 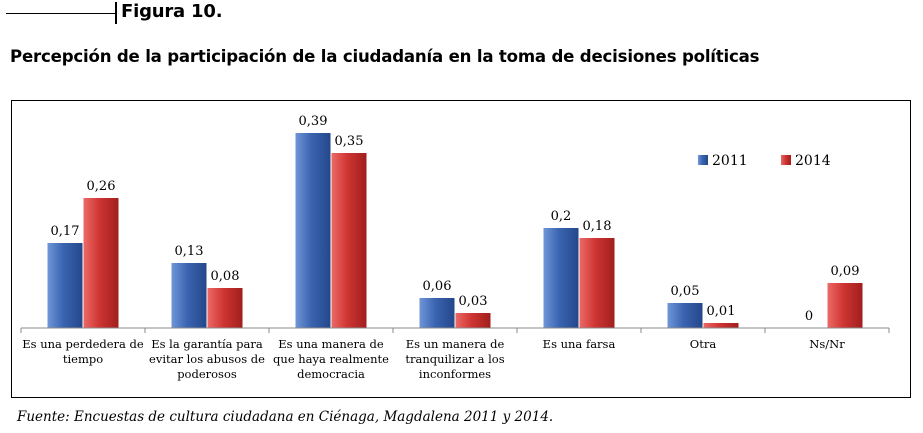 I want to click on data-label-2014-5: 0,18, so click(x=597, y=226).